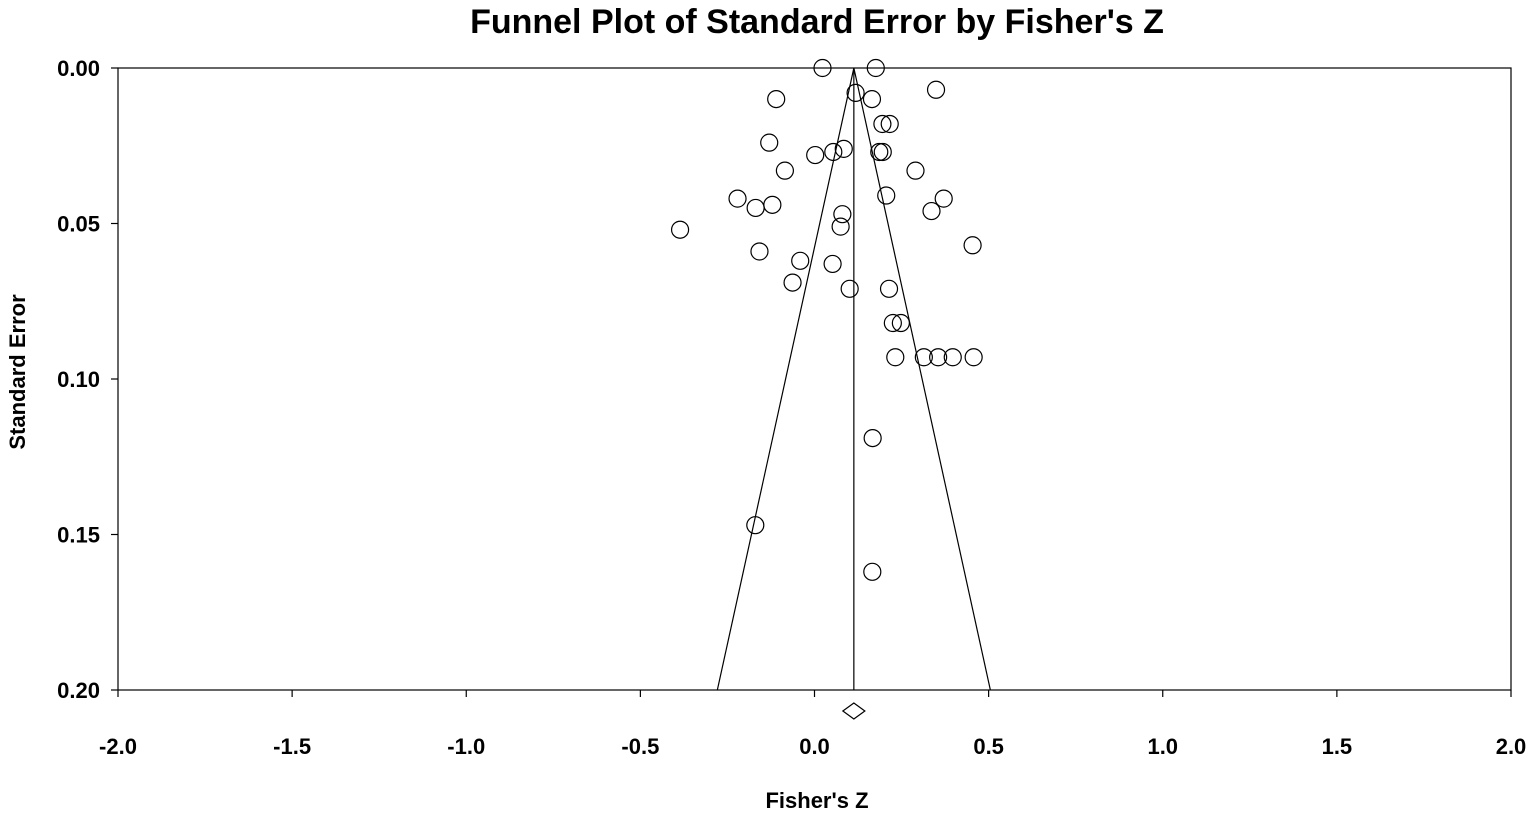  Describe the element at coordinates (78, 224) in the screenshot. I see `y-tick-label: 0.05` at that location.